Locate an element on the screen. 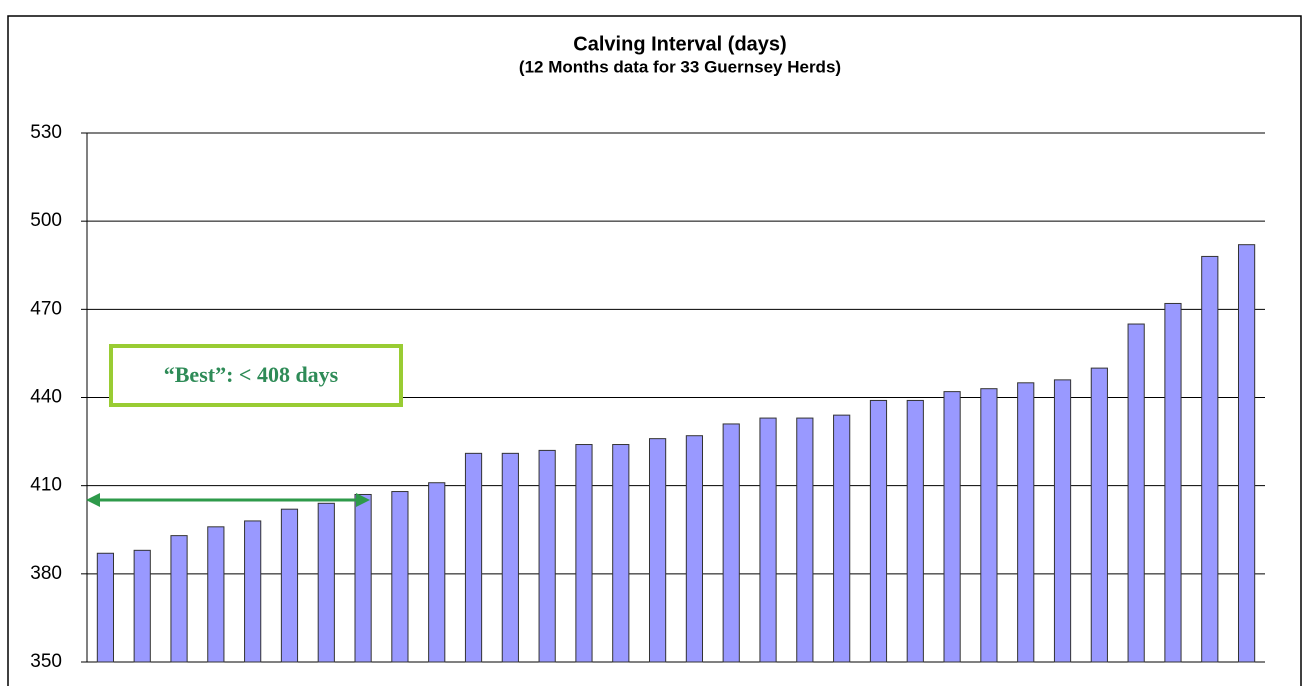 This screenshot has height=686, width=1303. chart-title: Calving Interval (days) is located at coordinates (679, 44).